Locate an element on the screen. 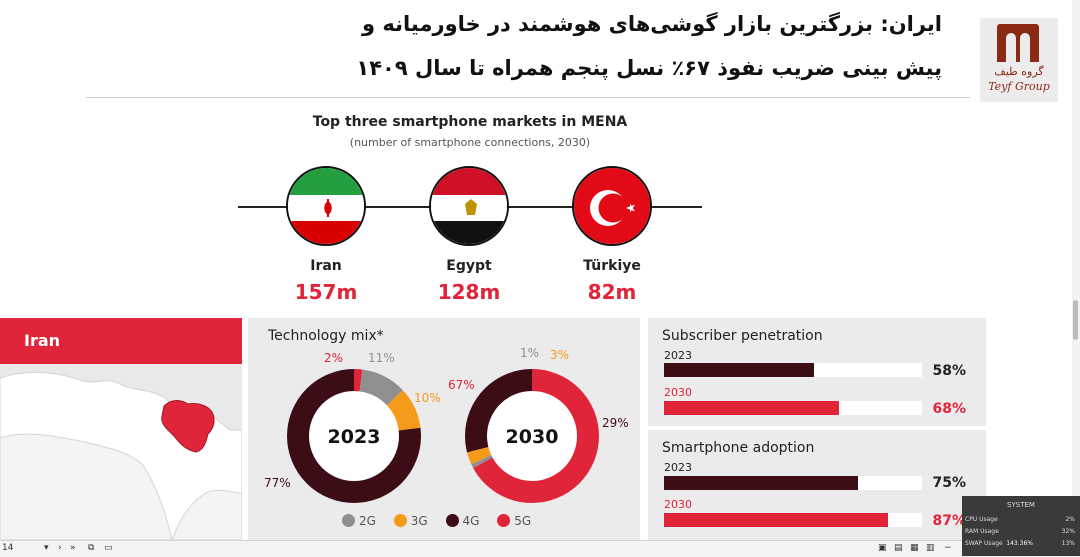 This screenshot has height=557, width=1080. zoom-level: 143.36% is located at coordinates (1019, 543).